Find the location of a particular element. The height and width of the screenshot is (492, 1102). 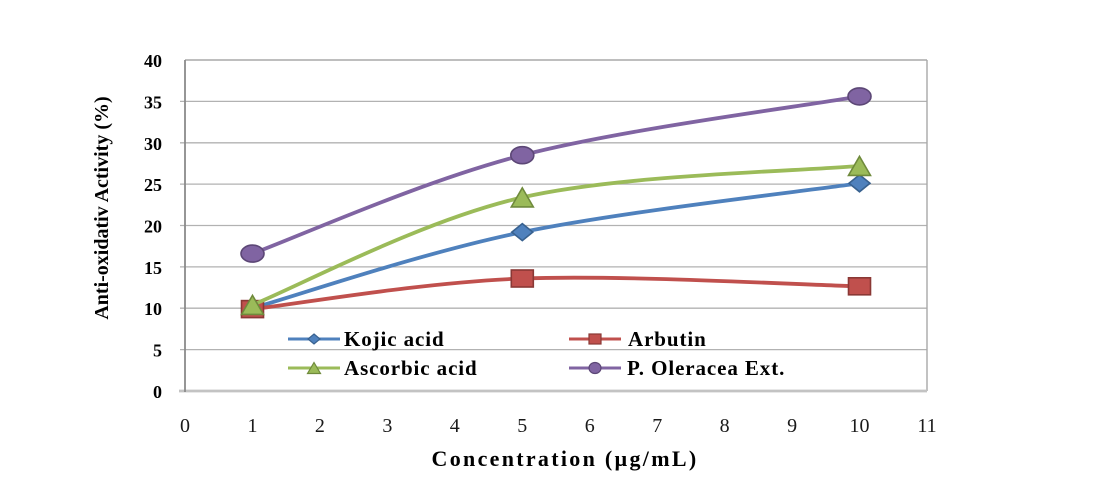

svg-text: Arbutin is located at coordinates (667, 339).